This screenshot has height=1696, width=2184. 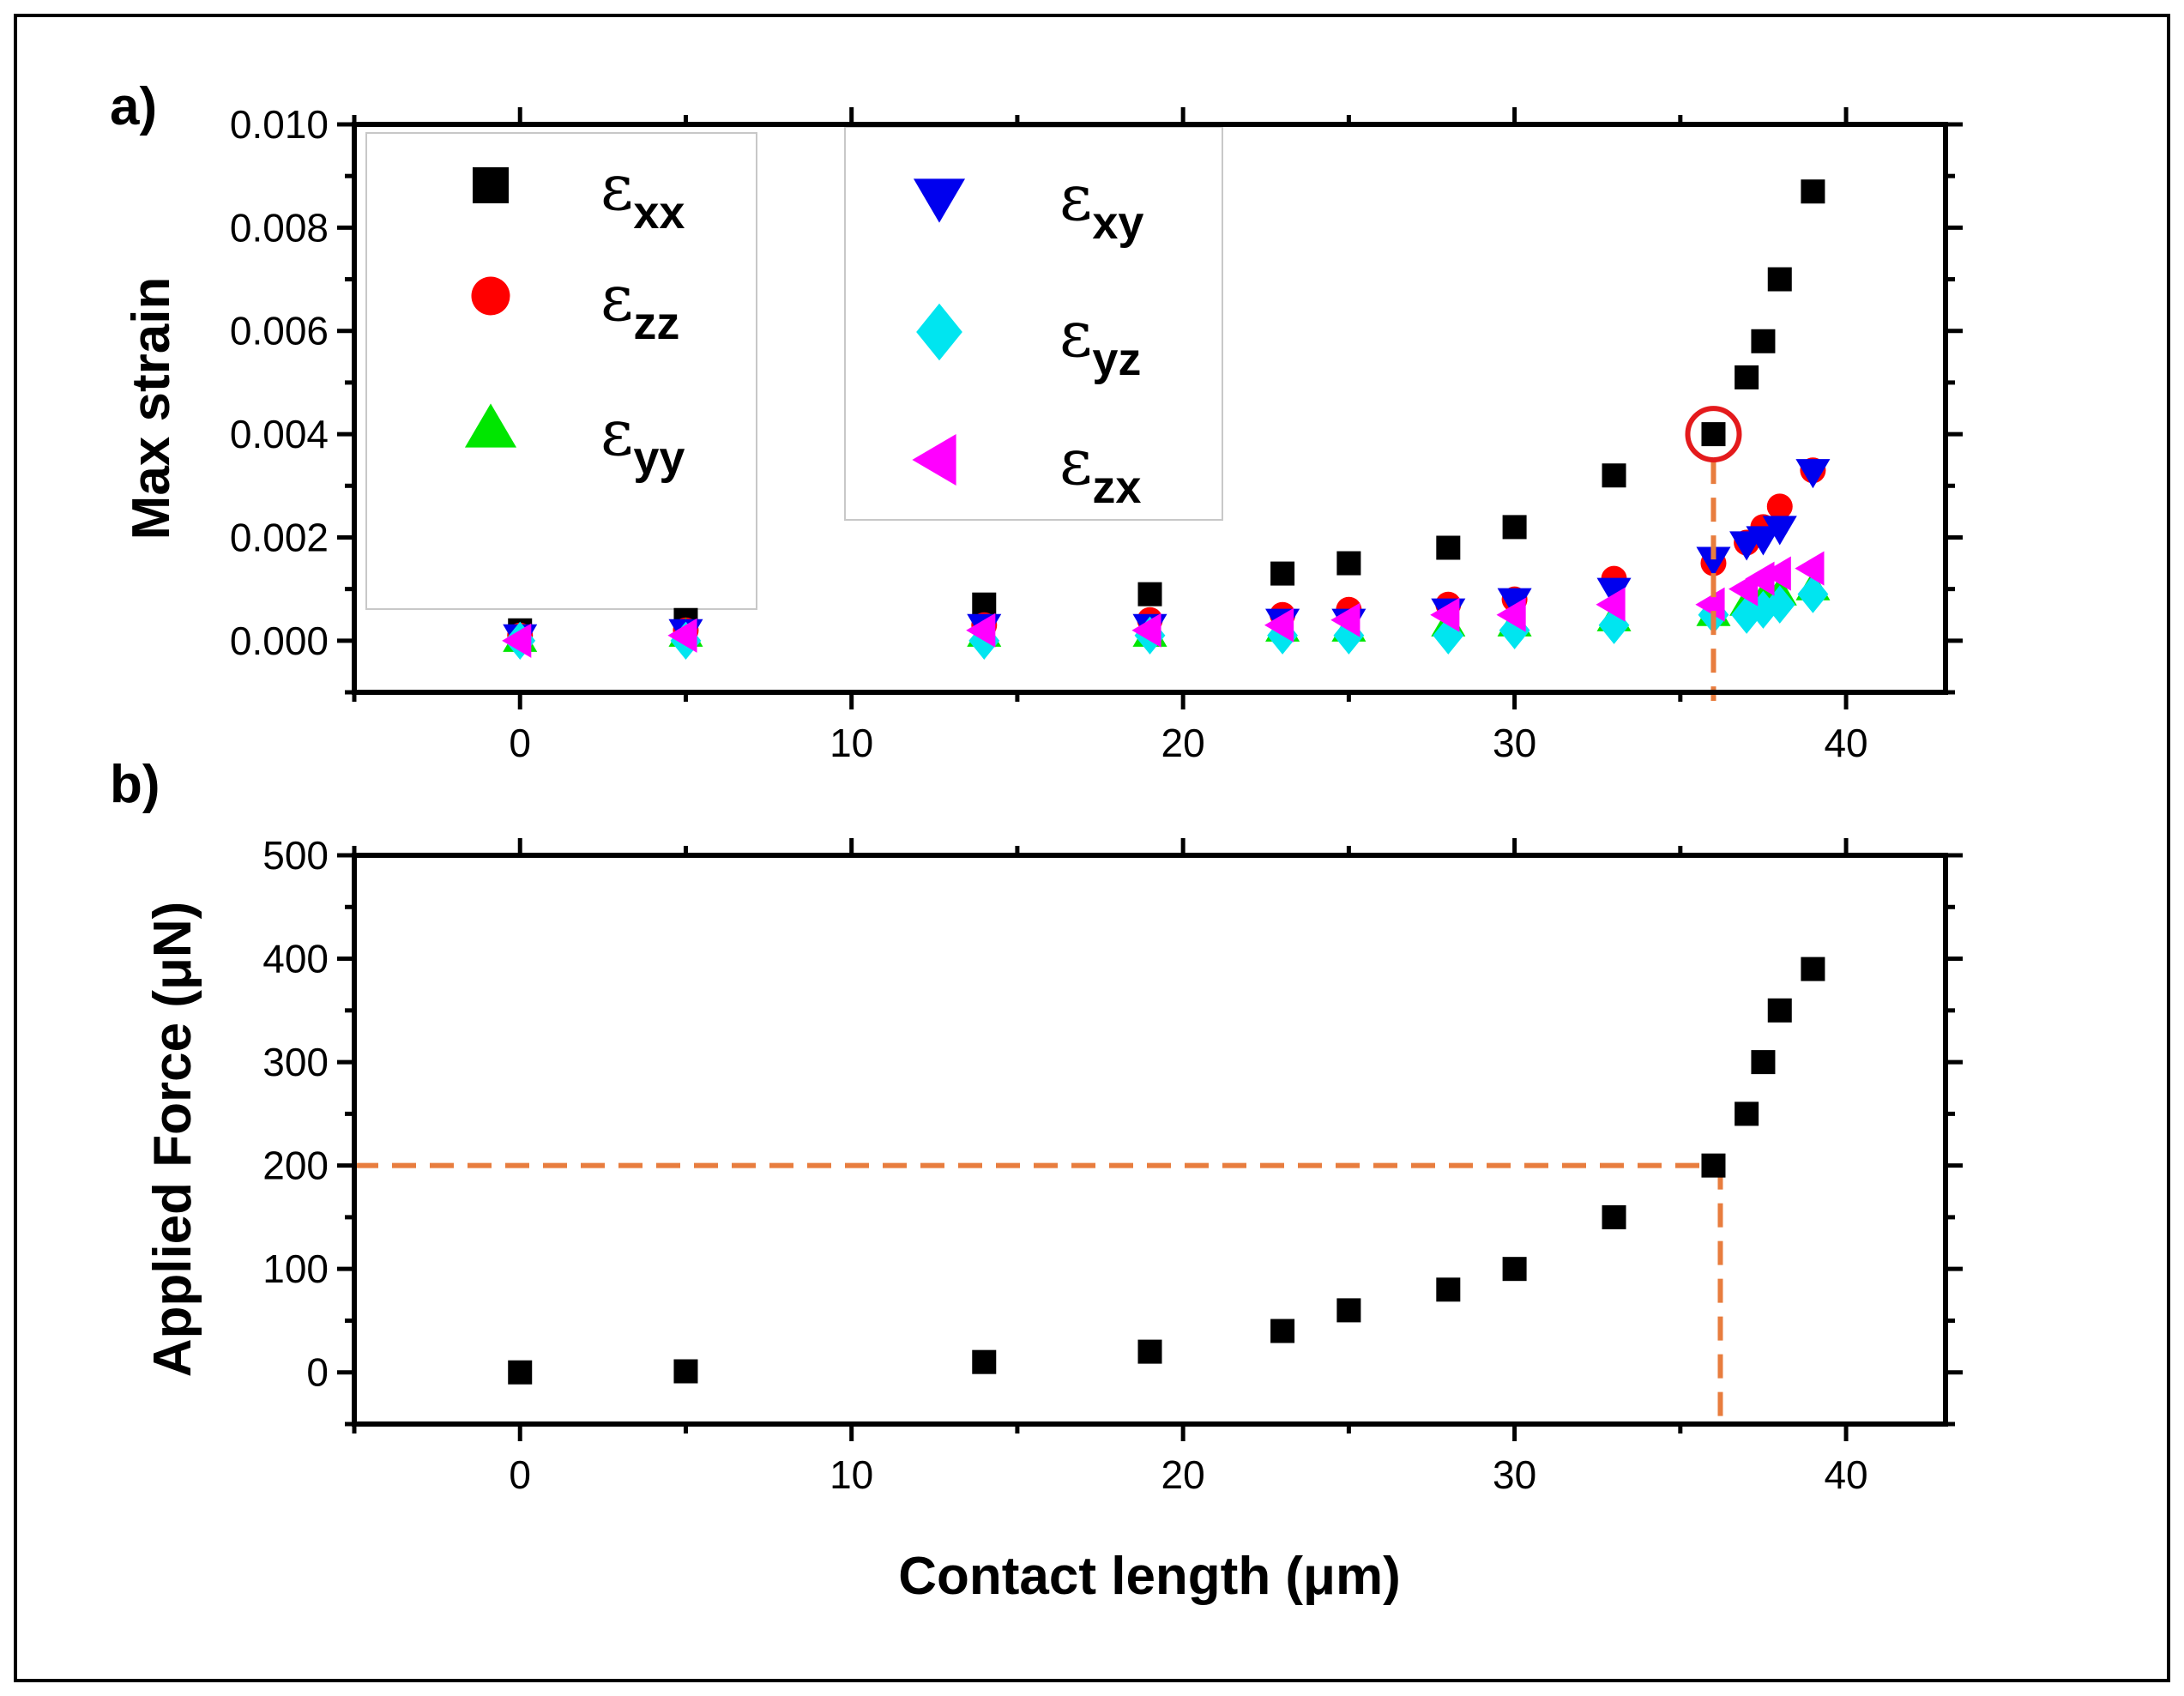 What do you see at coordinates (295, 1114) in the screenshot?
I see `panel-b-y-tick-labels: 0 100 200 300 400 500` at bounding box center [295, 1114].